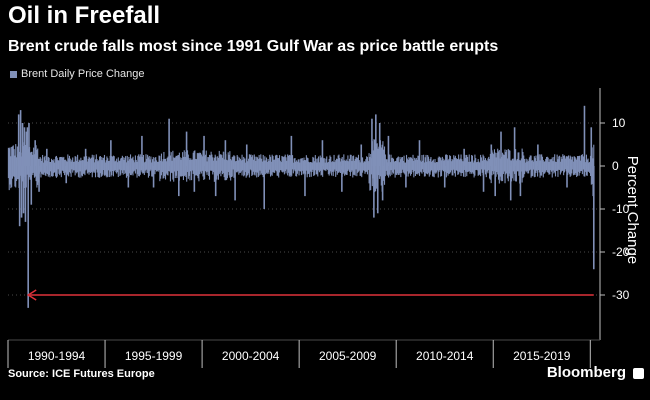 The height and width of the screenshot is (400, 650). I want to click on y-tick-label: -10, so click(621, 209).